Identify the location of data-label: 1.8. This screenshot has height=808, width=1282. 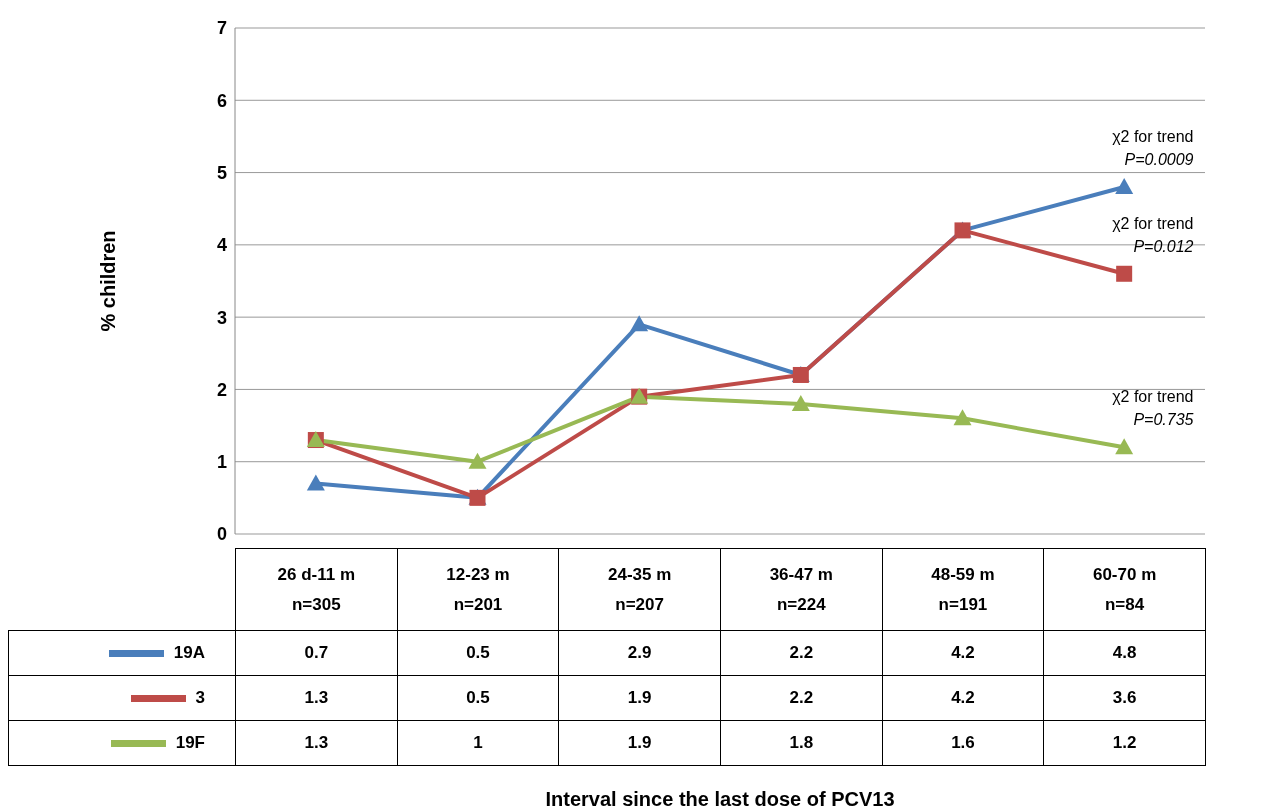
(801, 743).